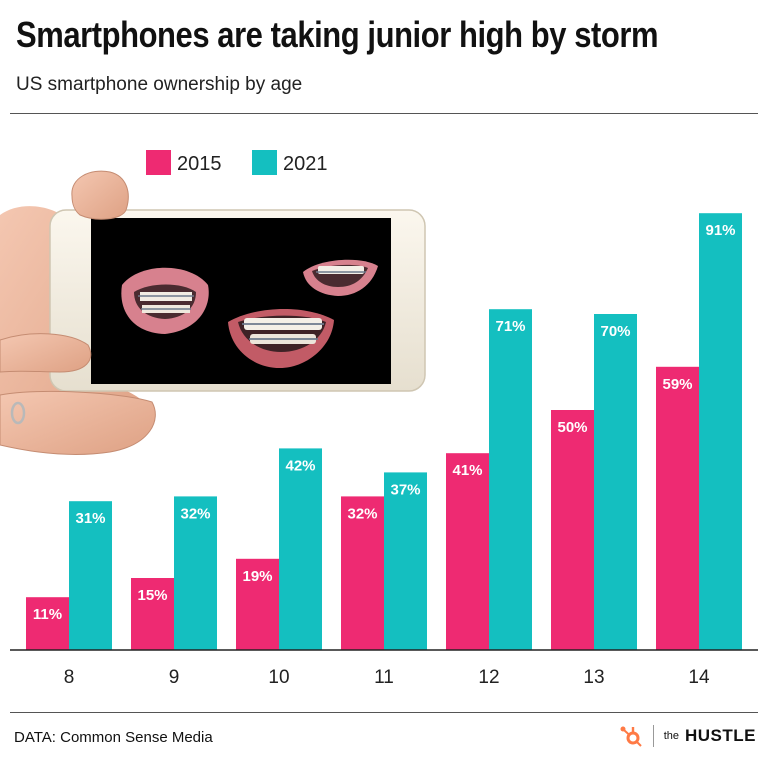  I want to click on data-label-2015-age-12: 41%, so click(467, 470).